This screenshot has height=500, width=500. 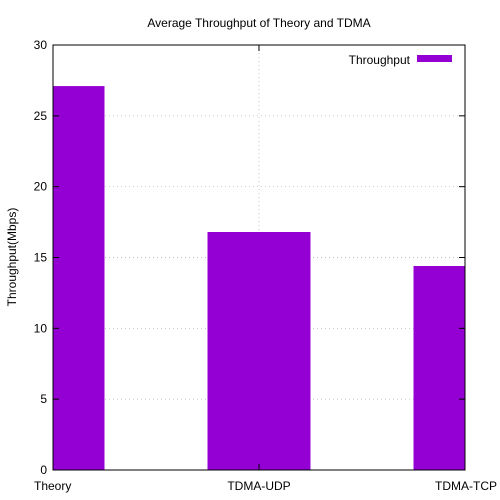 What do you see at coordinates (259, 351) in the screenshot?
I see `bar-tdma-udp` at bounding box center [259, 351].